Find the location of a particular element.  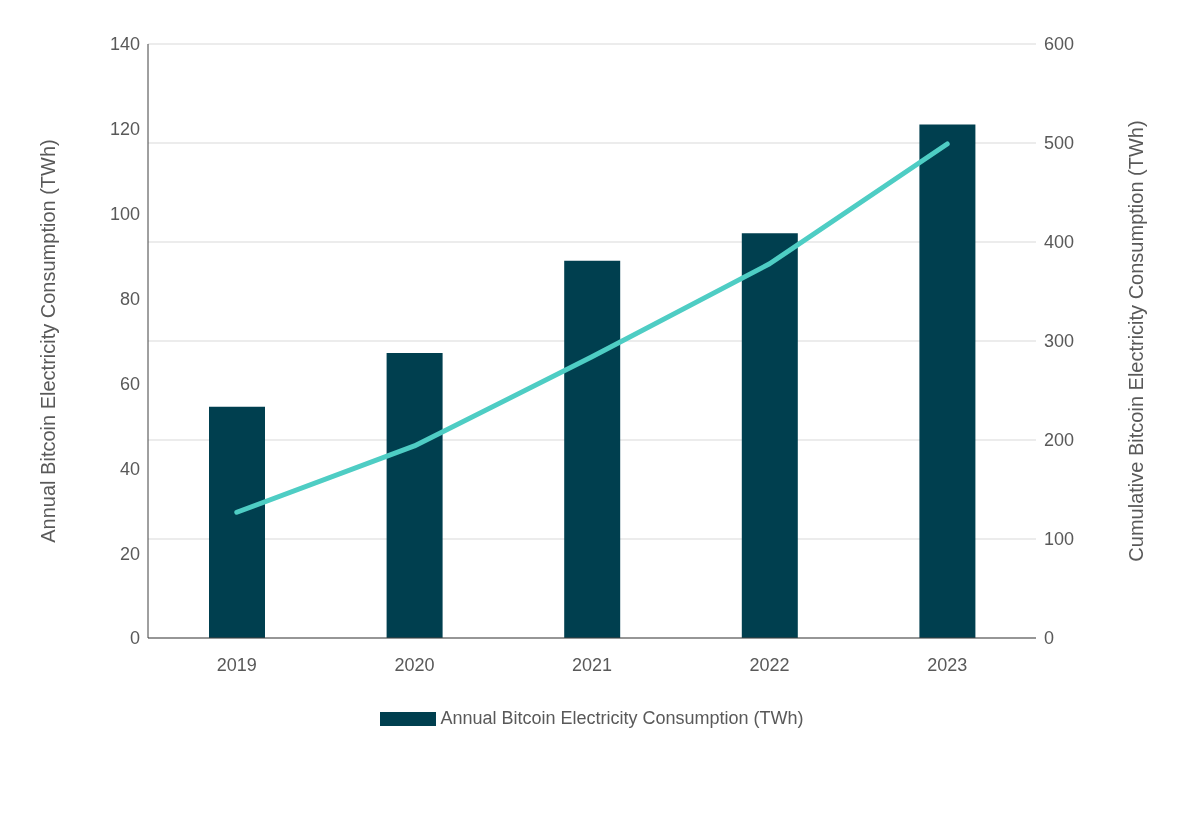

x-tick-label: 2020 is located at coordinates (414, 664).